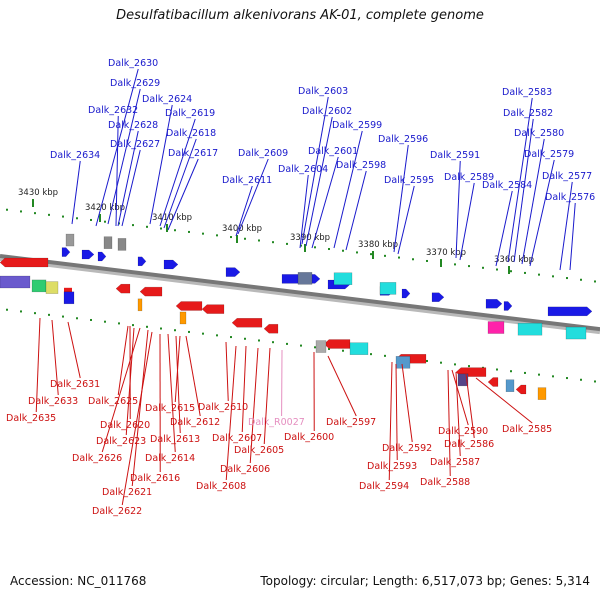 The width and height of the screenshot is (600, 600). I want to click on gene-label-bottom: Dalk_2625, so click(113, 401).